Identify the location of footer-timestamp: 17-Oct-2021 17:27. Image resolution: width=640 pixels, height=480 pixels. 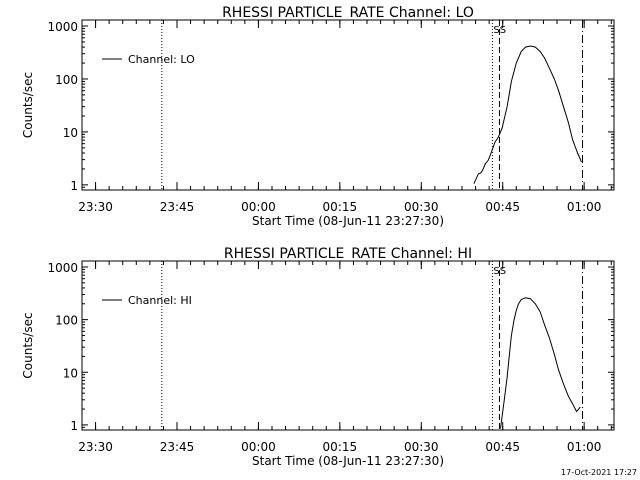
(599, 472).